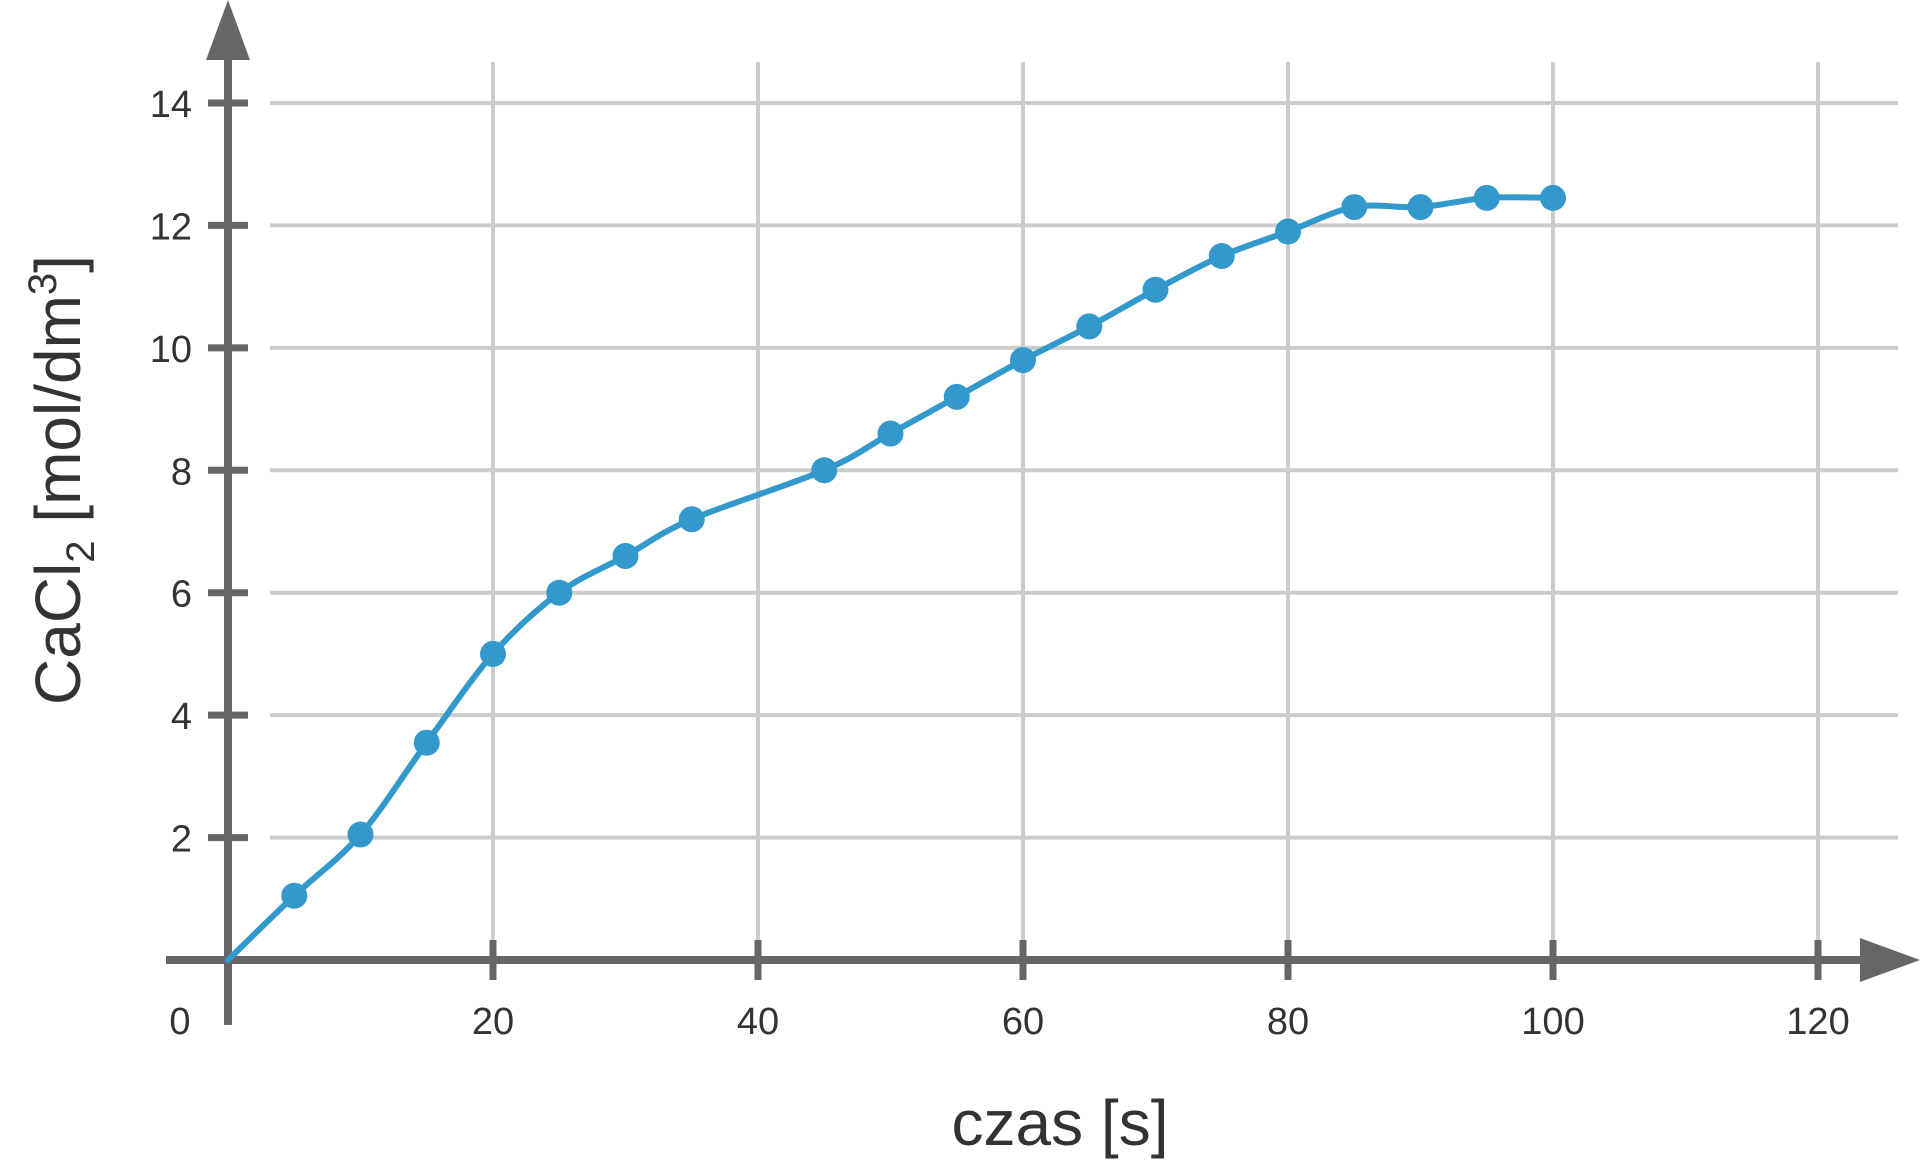 The width and height of the screenshot is (1920, 1166). I want to click on y-axis-title-prefix: CaCl, so click(58, 634).